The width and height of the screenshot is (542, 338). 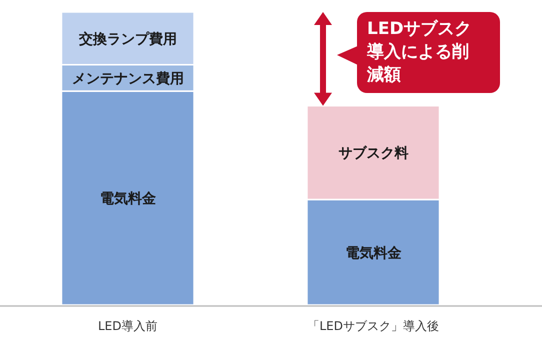 What do you see at coordinates (373, 326) in the screenshot?
I see `x-tick-label: 「LEDサブスク」導入後` at bounding box center [373, 326].